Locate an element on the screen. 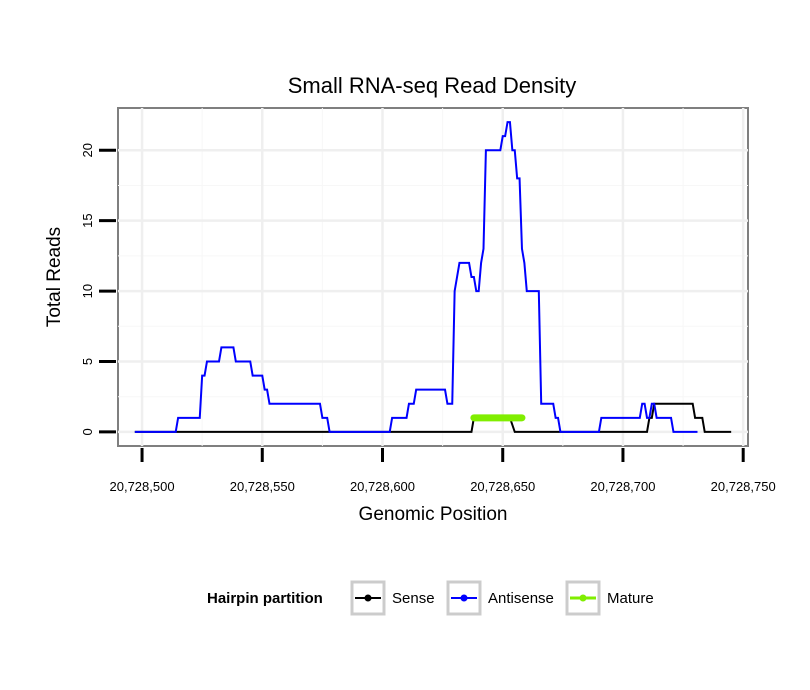 The height and width of the screenshot is (690, 810). x-tick-label: 20,728,600 is located at coordinates (382, 486).